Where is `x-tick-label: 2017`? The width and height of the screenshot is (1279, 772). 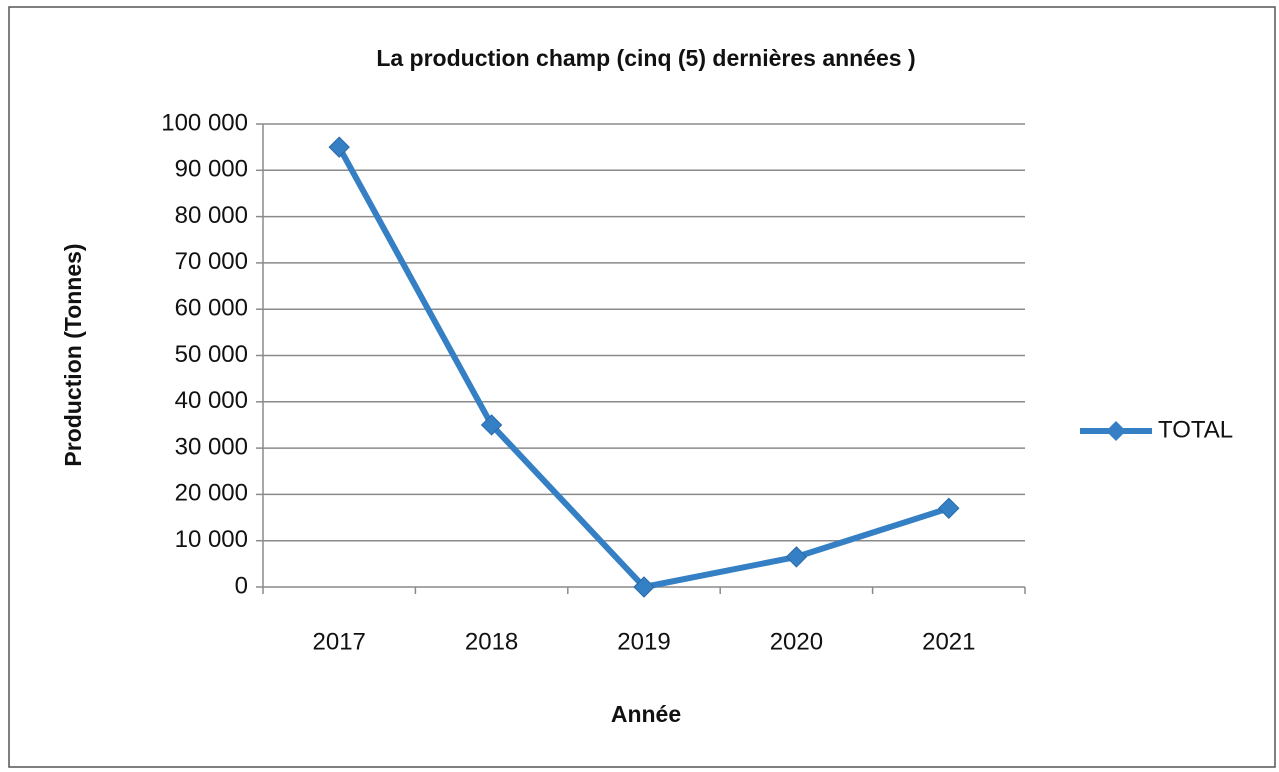
x-tick-label: 2017 is located at coordinates (339, 641).